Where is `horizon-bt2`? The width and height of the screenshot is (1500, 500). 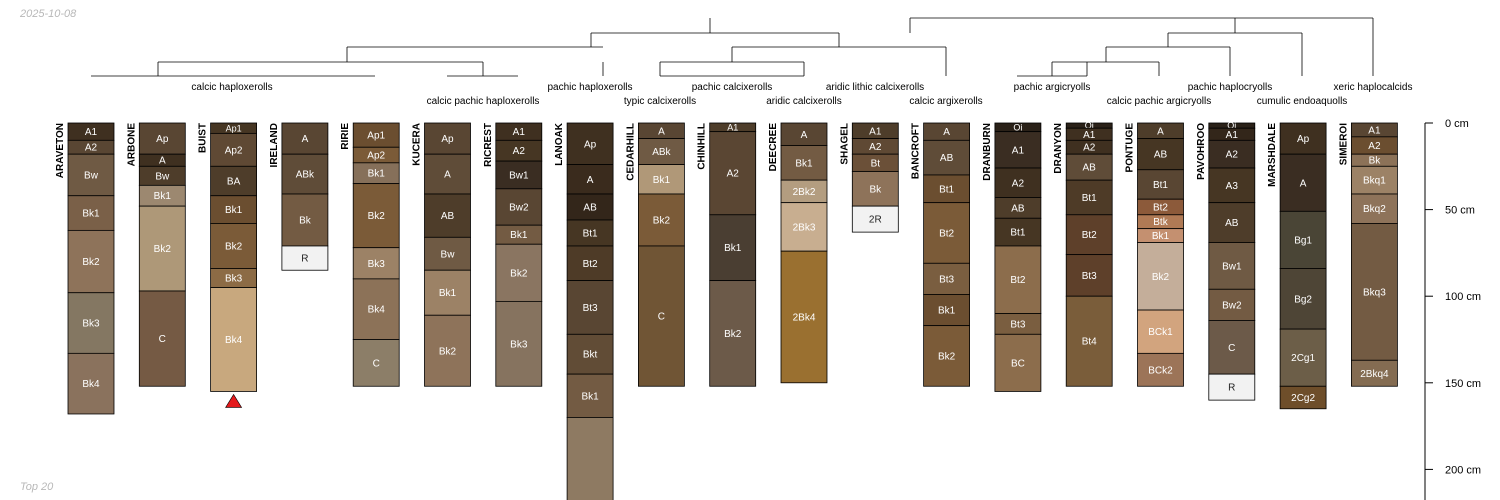
horizon-bt2 is located at coordinates (1018, 279).